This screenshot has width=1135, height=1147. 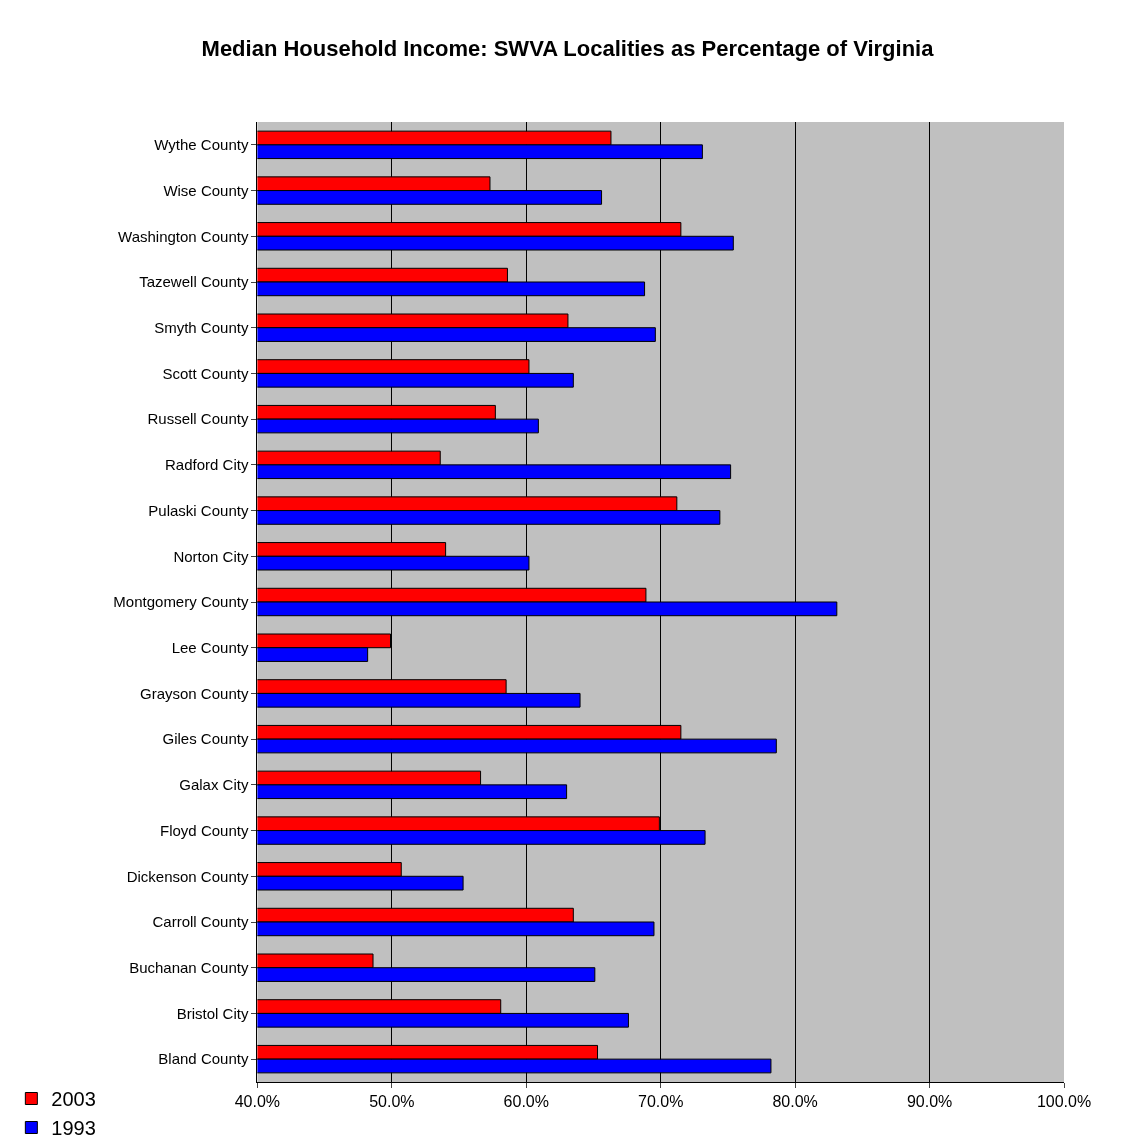 I want to click on x-tick-label: 90.0%, so click(x=929, y=1102).